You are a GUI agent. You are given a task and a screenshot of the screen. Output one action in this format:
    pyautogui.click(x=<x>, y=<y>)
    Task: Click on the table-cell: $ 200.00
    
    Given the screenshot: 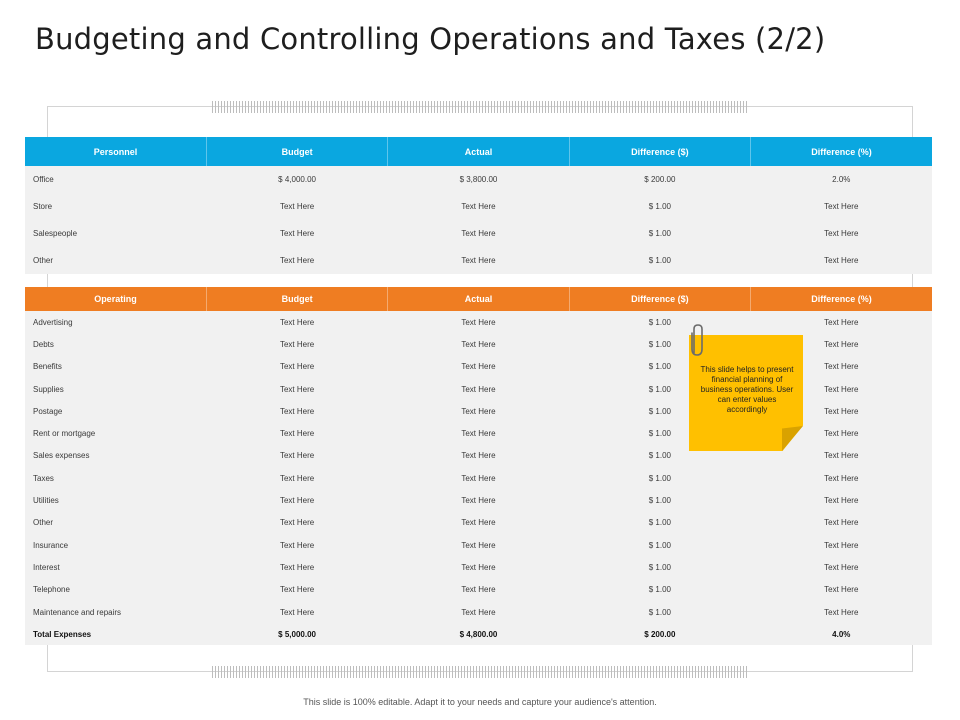 What is the action you would take?
    pyautogui.click(x=660, y=179)
    